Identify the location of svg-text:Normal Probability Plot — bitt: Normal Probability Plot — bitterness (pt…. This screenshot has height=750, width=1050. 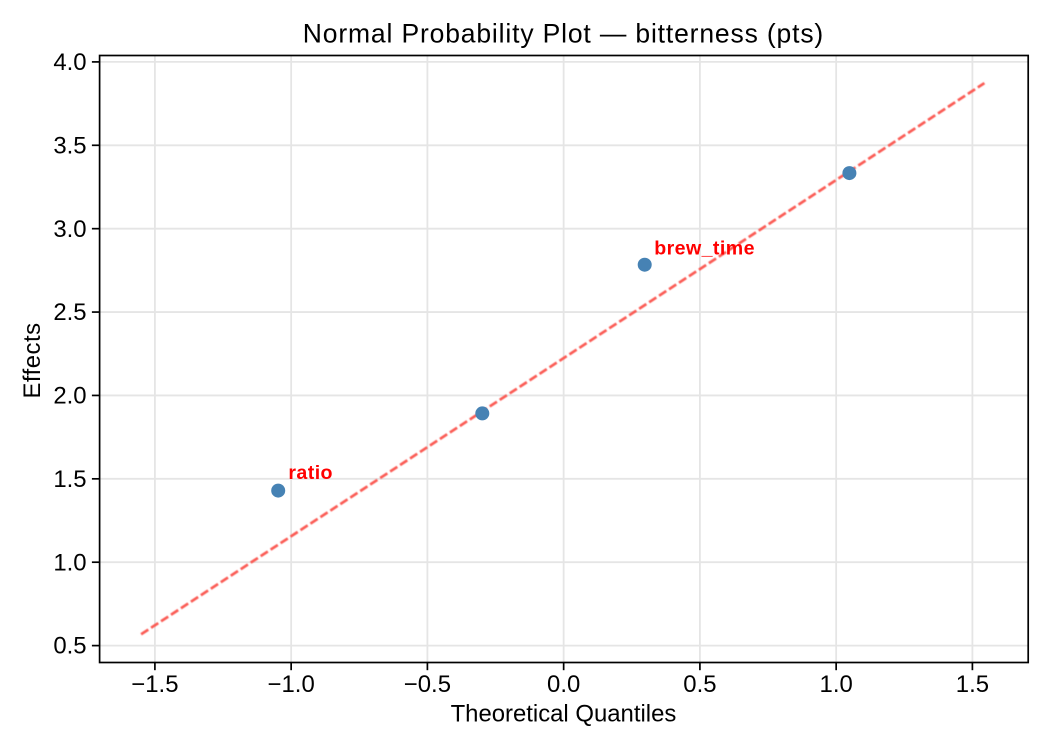
(563, 34).